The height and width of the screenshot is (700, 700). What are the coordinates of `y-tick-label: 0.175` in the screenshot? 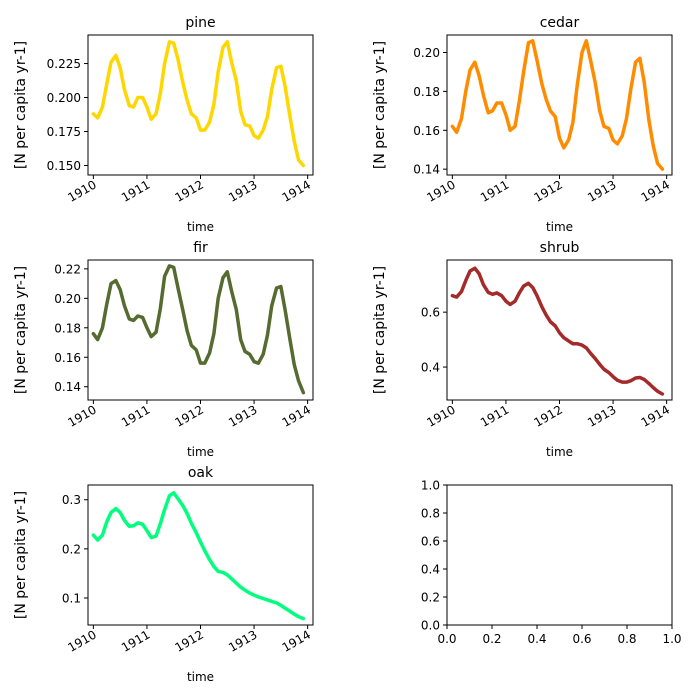 It's located at (64, 132).